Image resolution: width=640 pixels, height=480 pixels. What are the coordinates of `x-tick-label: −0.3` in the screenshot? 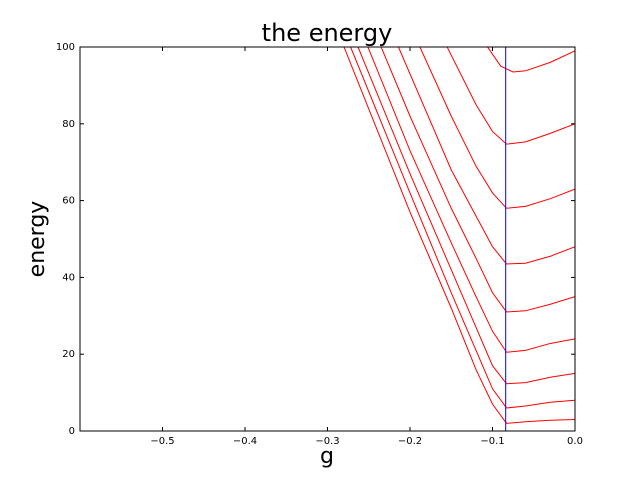 It's located at (327, 441).